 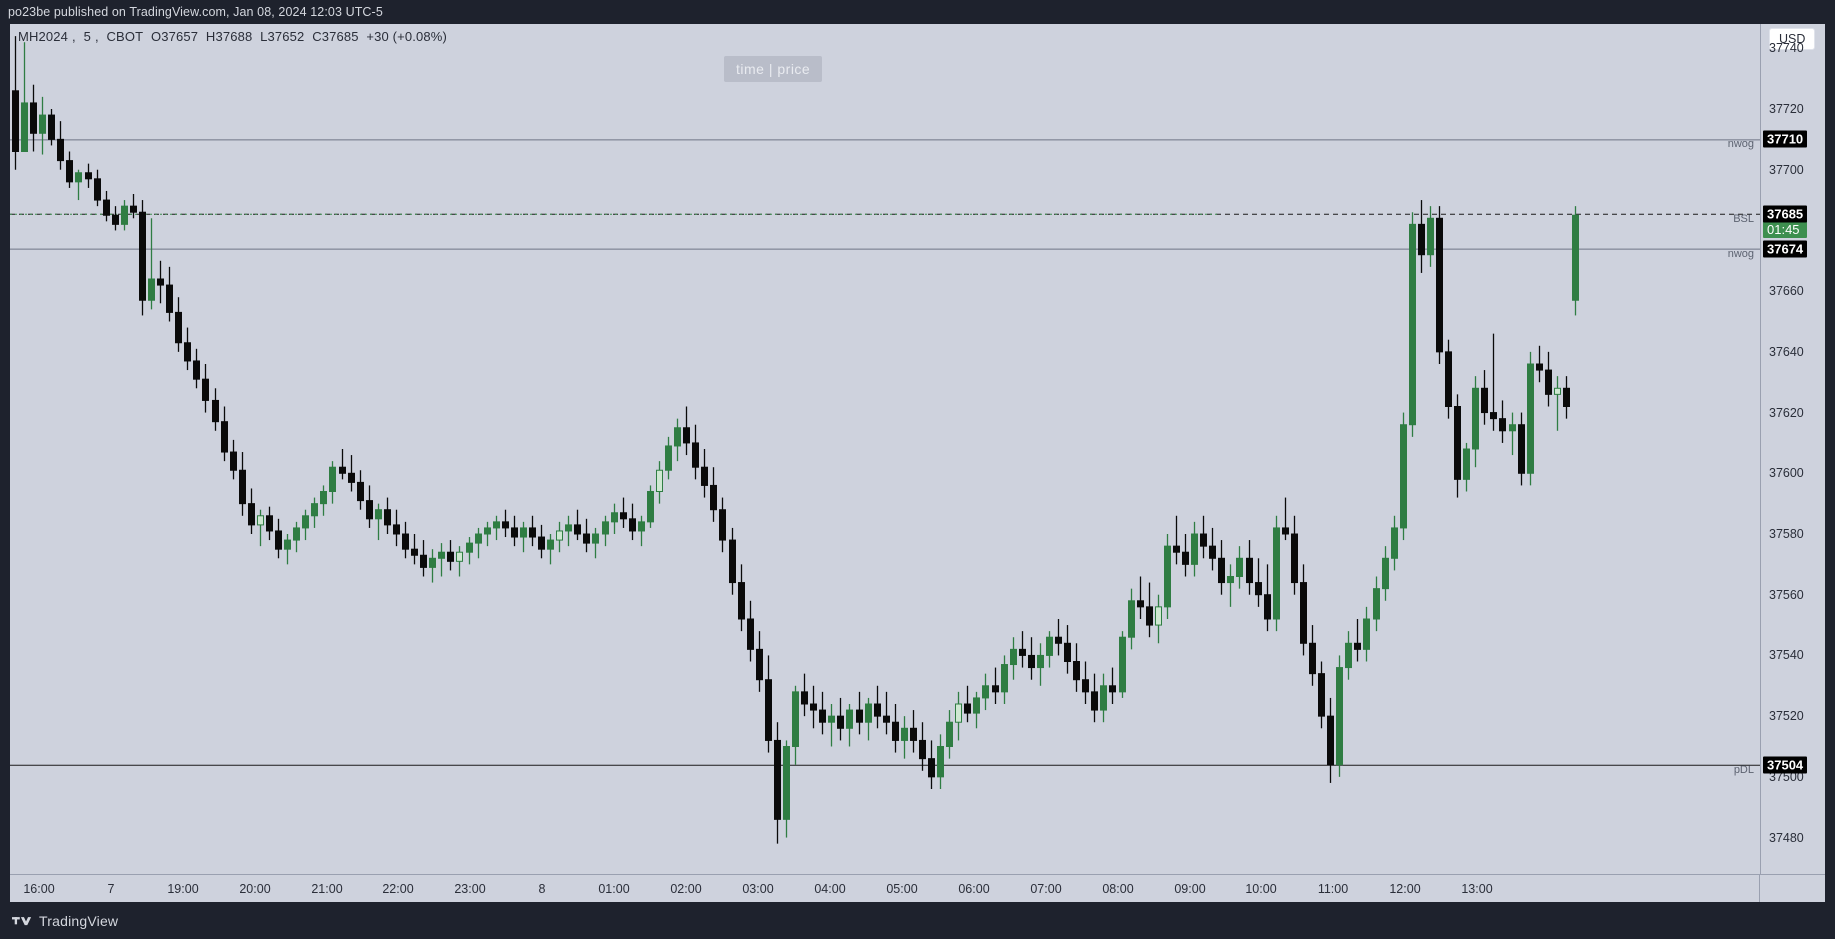 I want to click on price-tick: 37540, so click(x=1786, y=655).